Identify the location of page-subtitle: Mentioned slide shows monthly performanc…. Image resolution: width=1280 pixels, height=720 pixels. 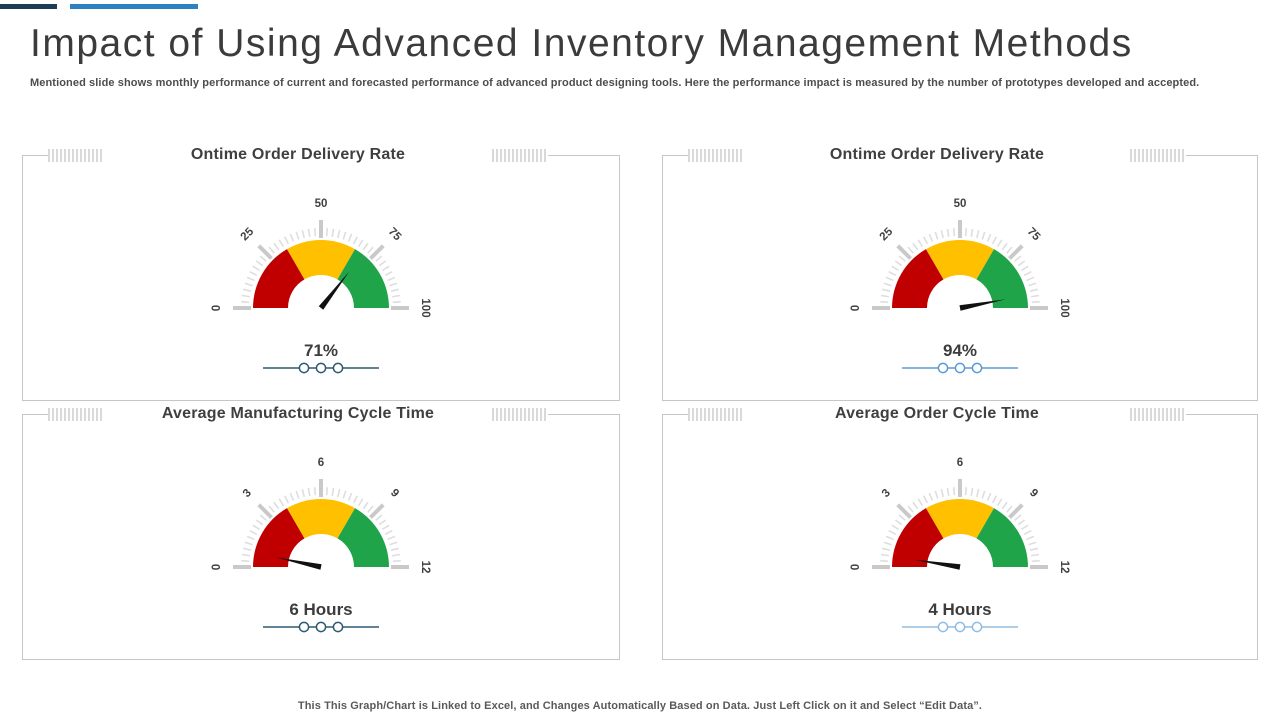
(615, 83).